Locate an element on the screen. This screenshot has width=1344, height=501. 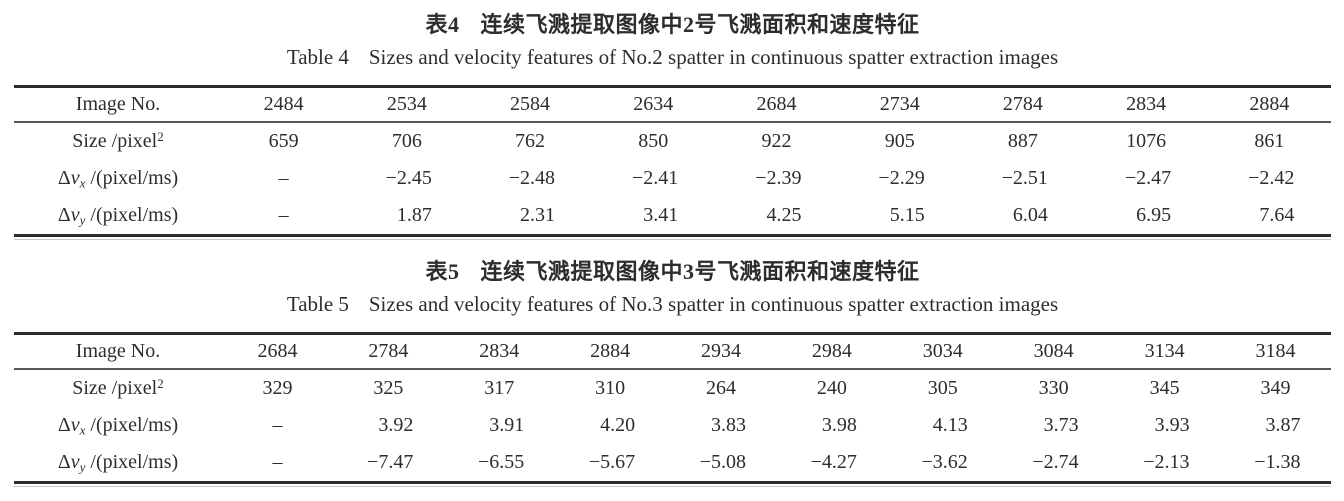
data-cell: 3.73 is located at coordinates (1061, 425).